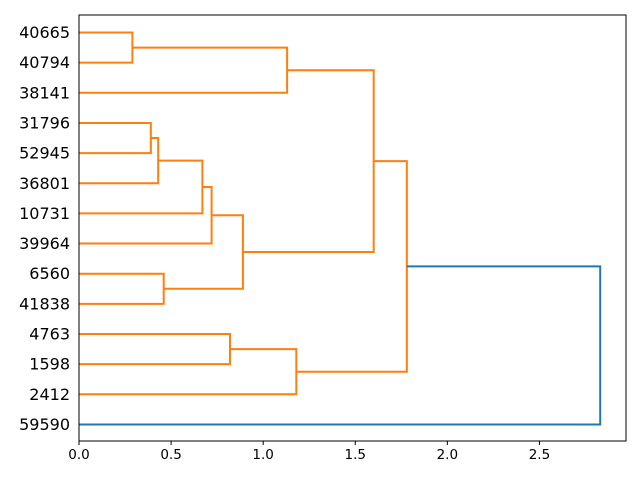 This screenshot has width=640, height=480. What do you see at coordinates (170, 455) in the screenshot?
I see `x-tick-label: 0.5` at bounding box center [170, 455].